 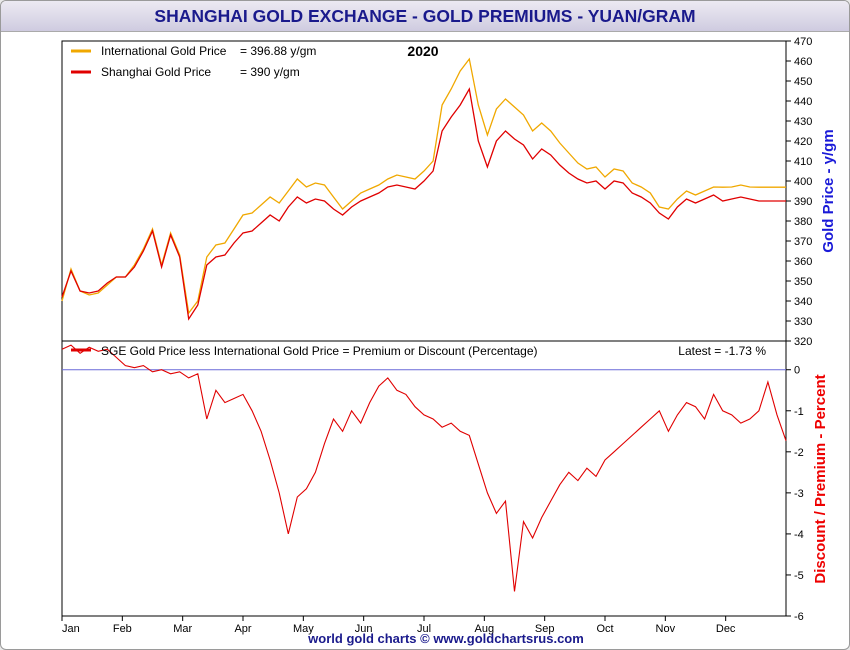 I want to click on lower-y-tick-label: -3, so click(x=799, y=494).